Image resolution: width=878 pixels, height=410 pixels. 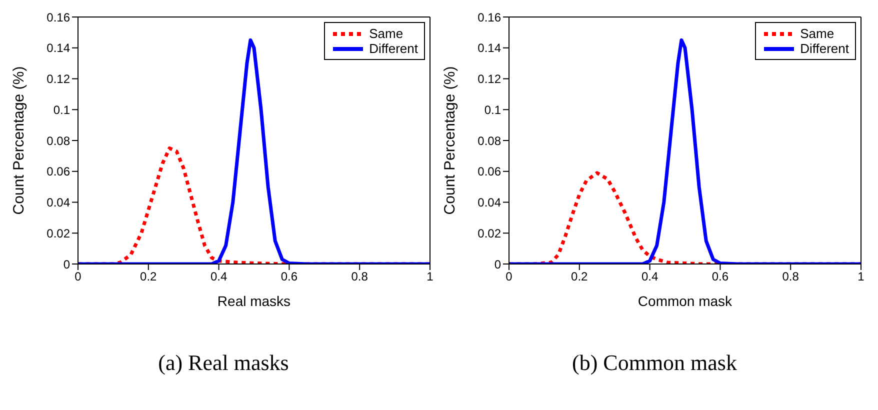 I want to click on text: (a) Real masks, so click(x=223, y=363).